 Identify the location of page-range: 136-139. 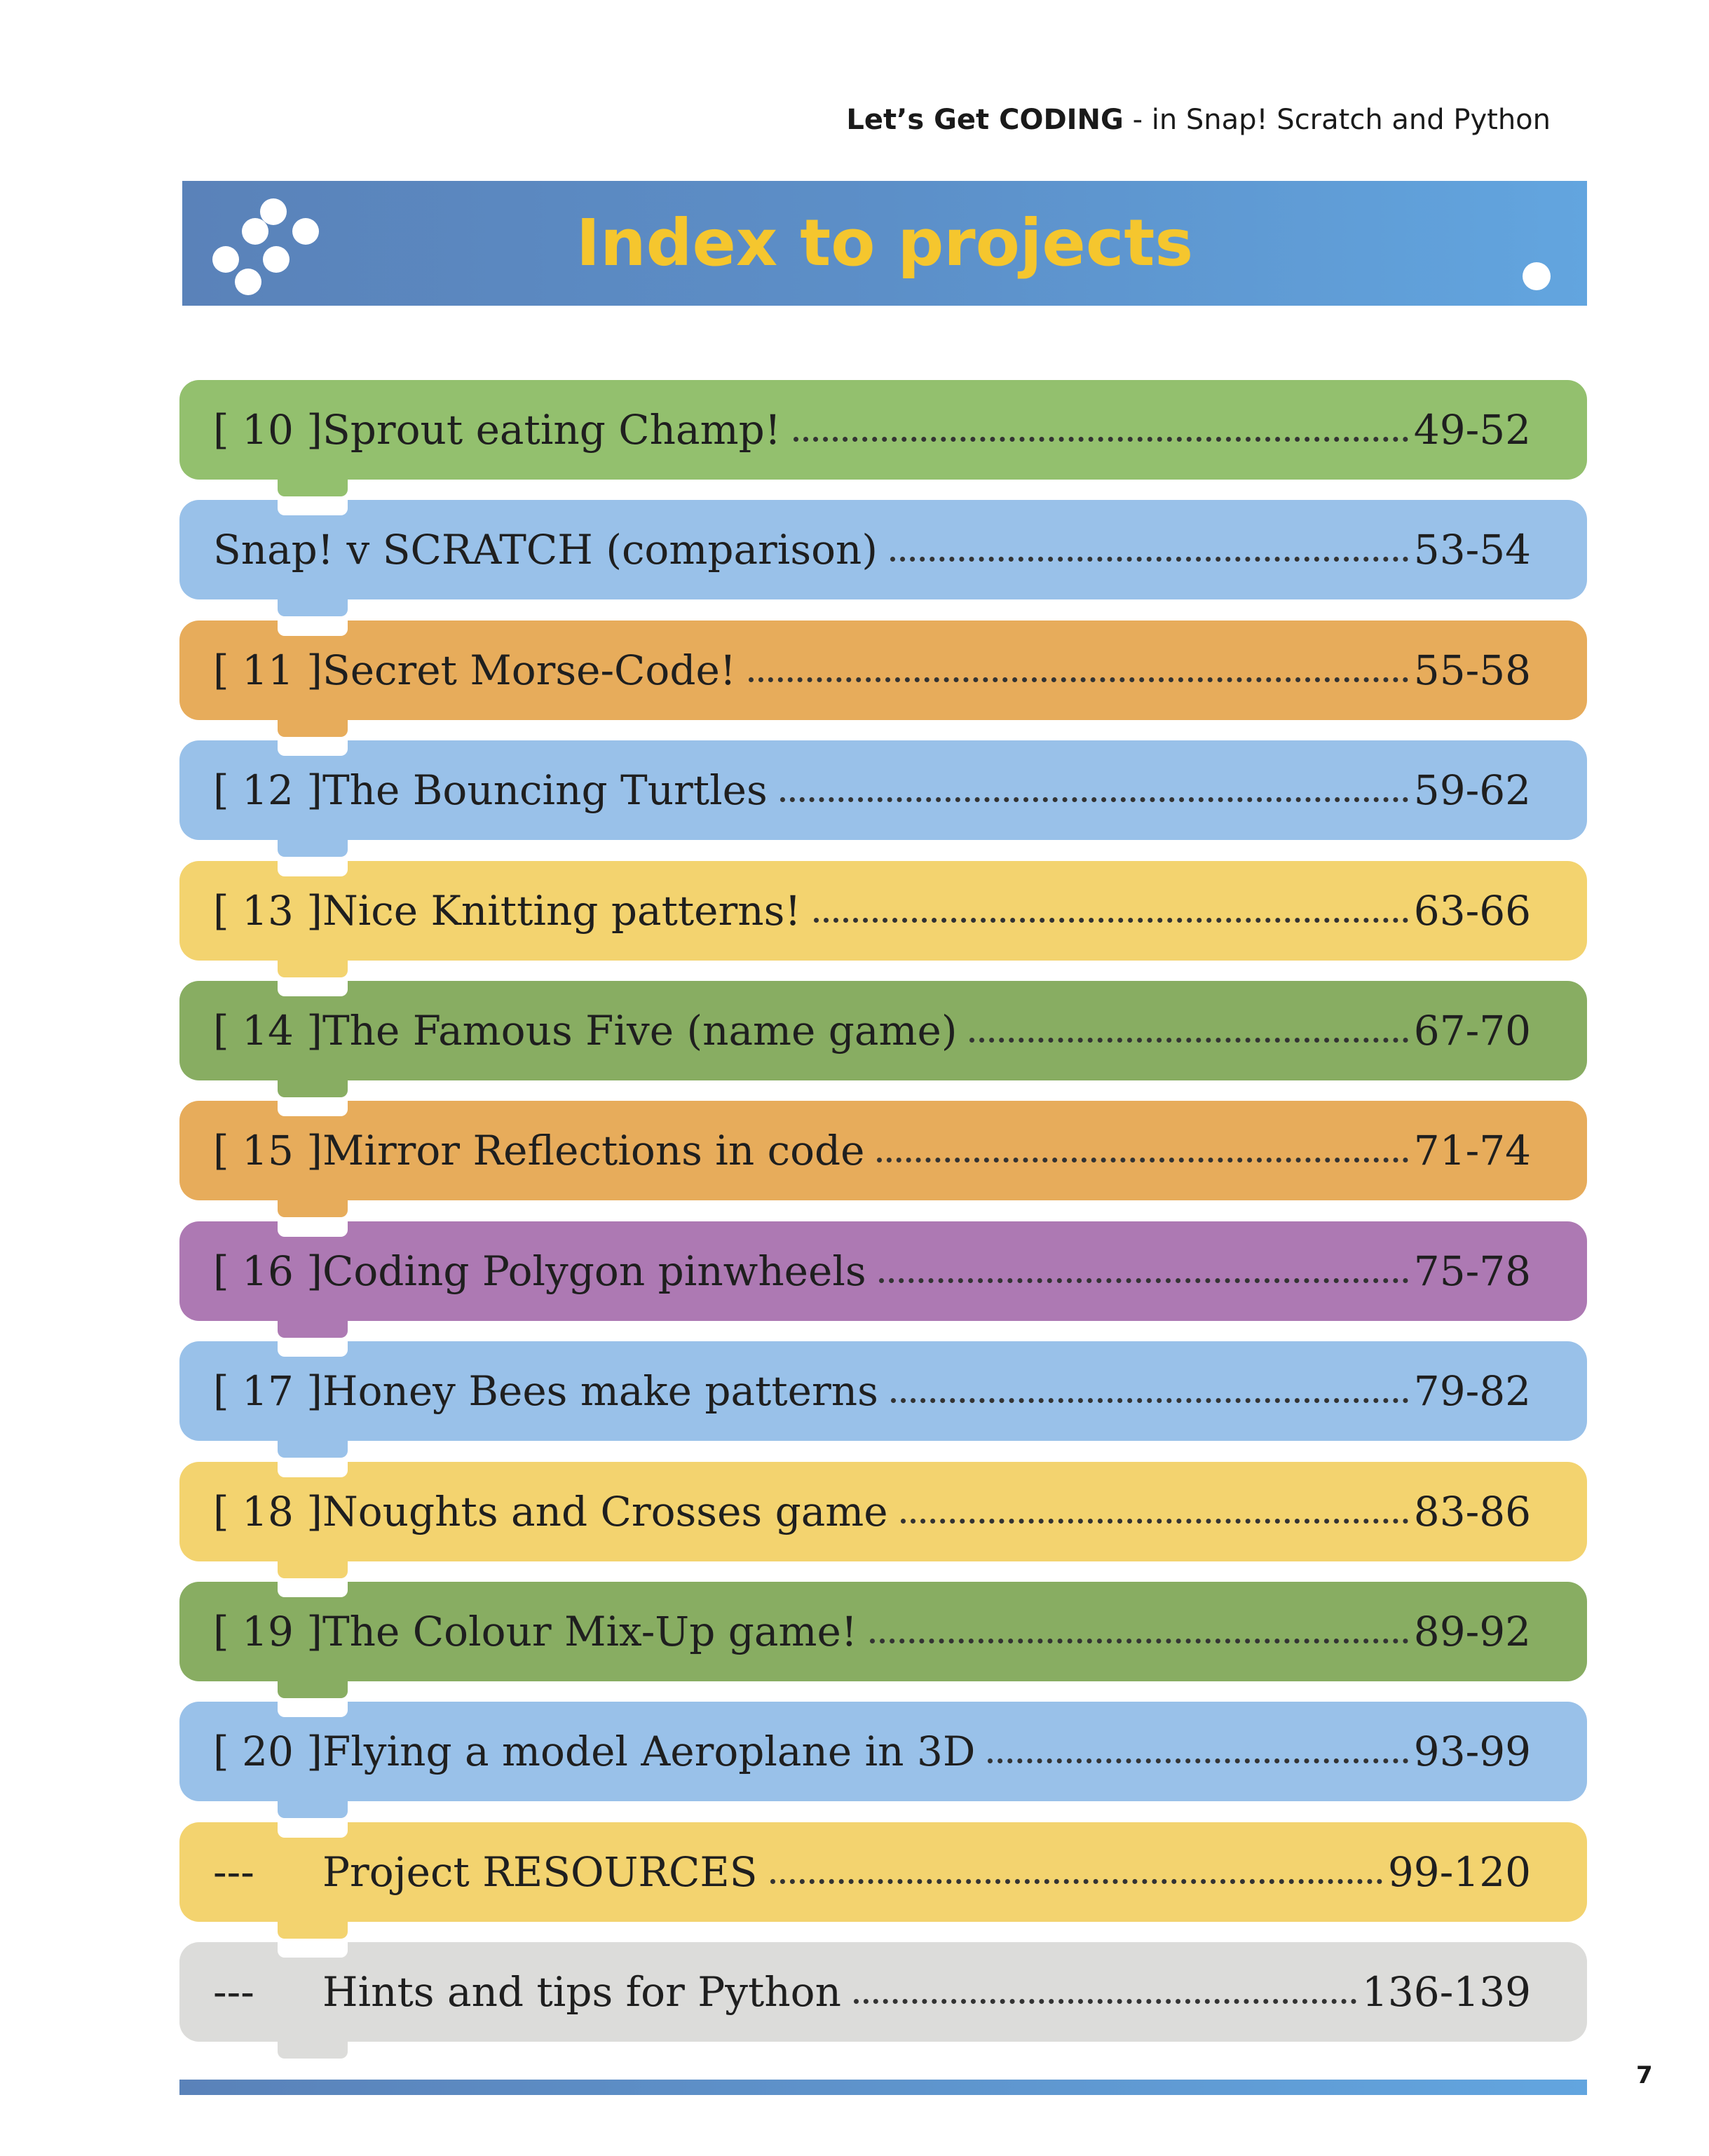
(1446, 1992).